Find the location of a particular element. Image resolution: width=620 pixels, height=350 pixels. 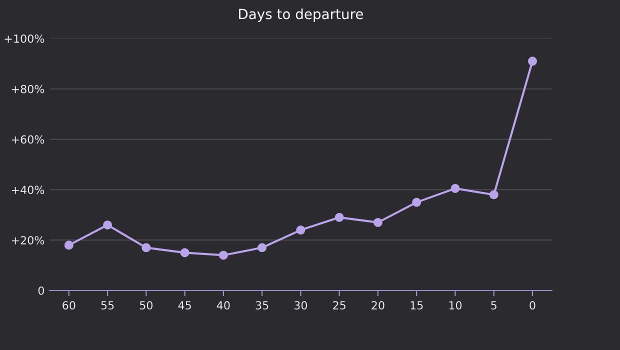

x-tick-label: 30 is located at coordinates (301, 305).